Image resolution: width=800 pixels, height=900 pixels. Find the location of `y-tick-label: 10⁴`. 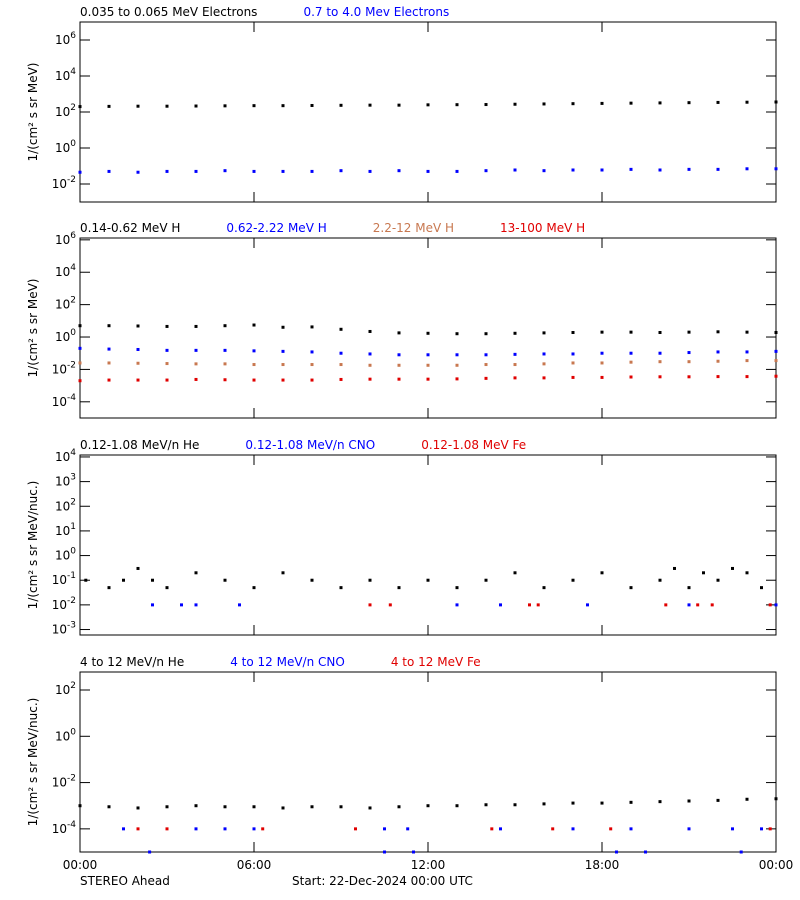

y-tick-label: 10⁴ is located at coordinates (65, 456).